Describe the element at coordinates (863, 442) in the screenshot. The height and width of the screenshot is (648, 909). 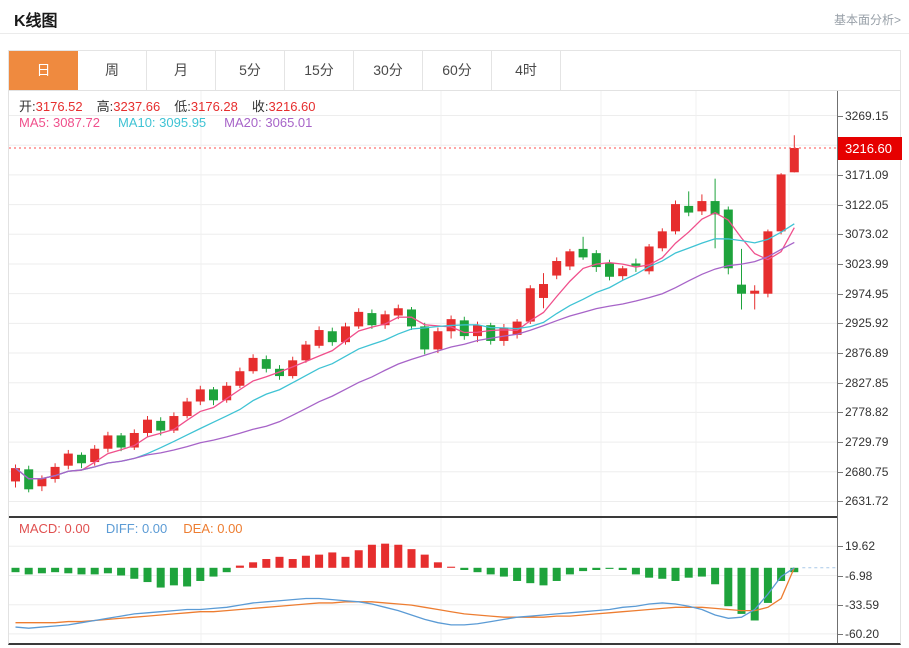
I see `price-axis-label: 2729.79` at that location.